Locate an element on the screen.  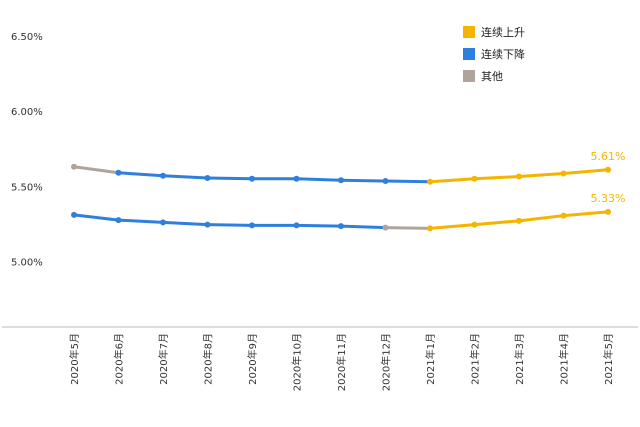
x-tick-label: 2020年7月 is located at coordinates (163, 359).